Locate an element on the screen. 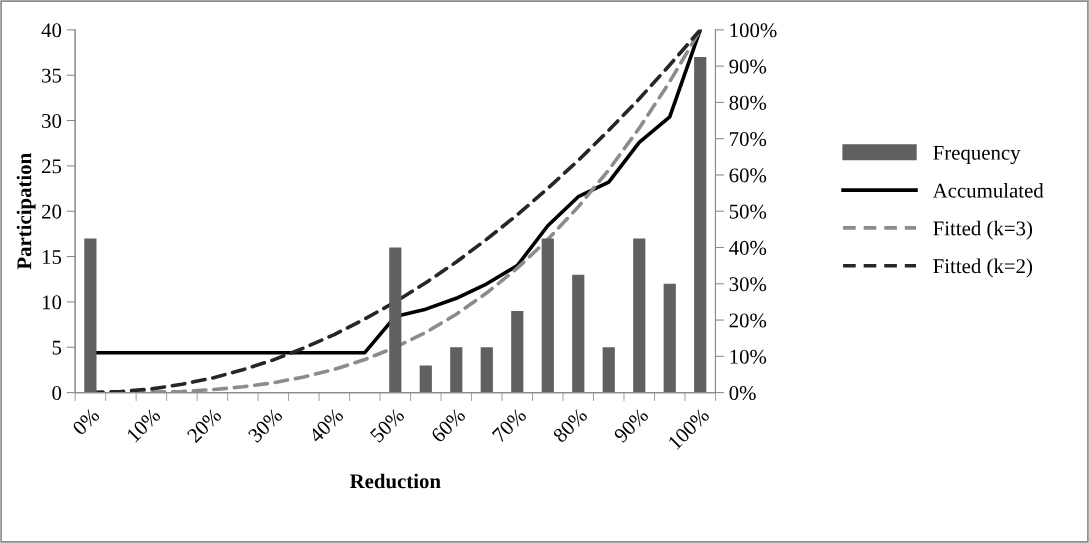 This screenshot has height=543, width=1089. legend-label: Frequency is located at coordinates (977, 155).